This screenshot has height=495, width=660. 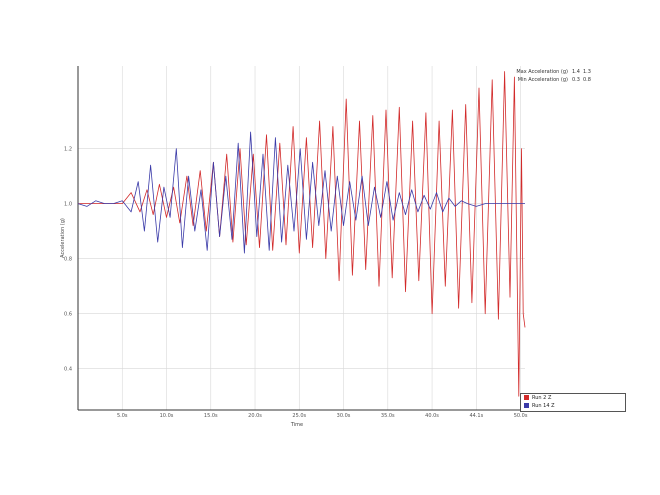 What do you see at coordinates (543, 406) in the screenshot?
I see `legend-label-run14: Run 14 Z` at bounding box center [543, 406].